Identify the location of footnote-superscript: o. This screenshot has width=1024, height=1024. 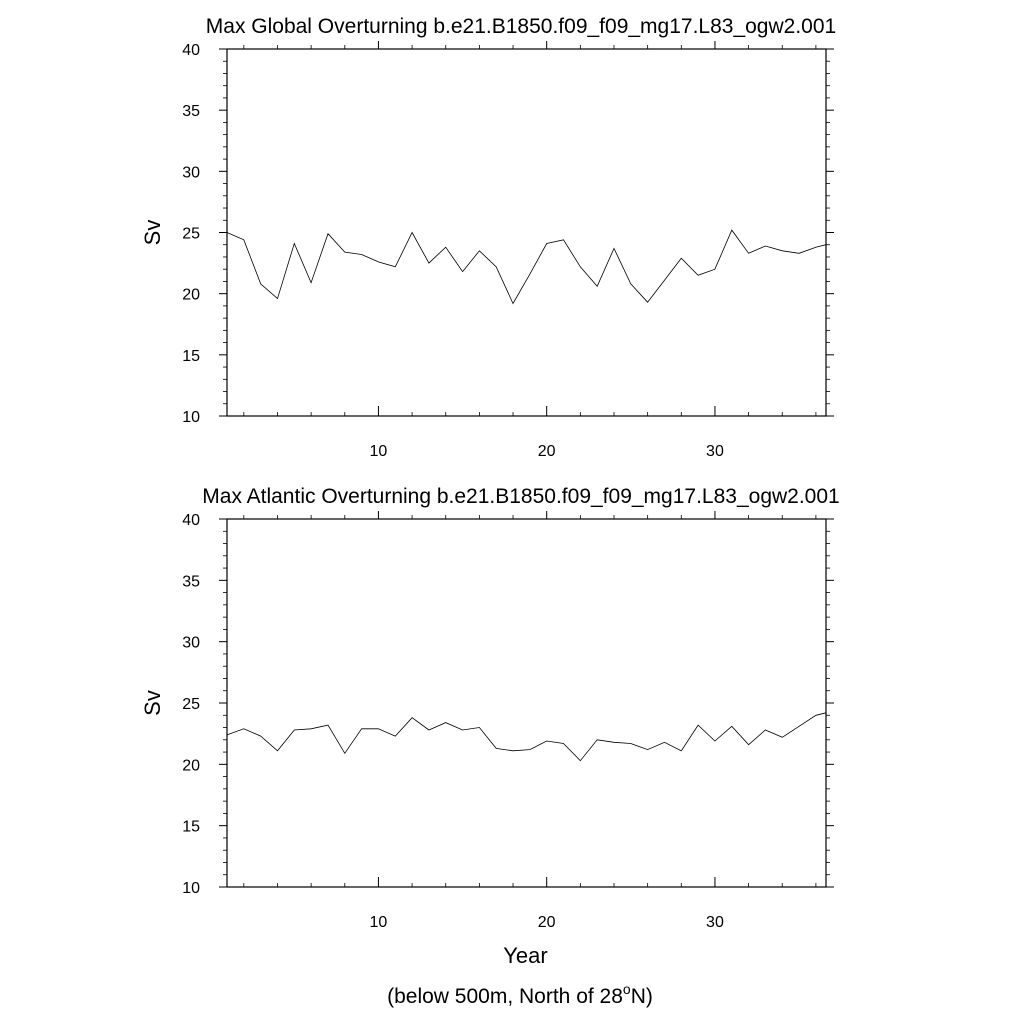
(627, 989).